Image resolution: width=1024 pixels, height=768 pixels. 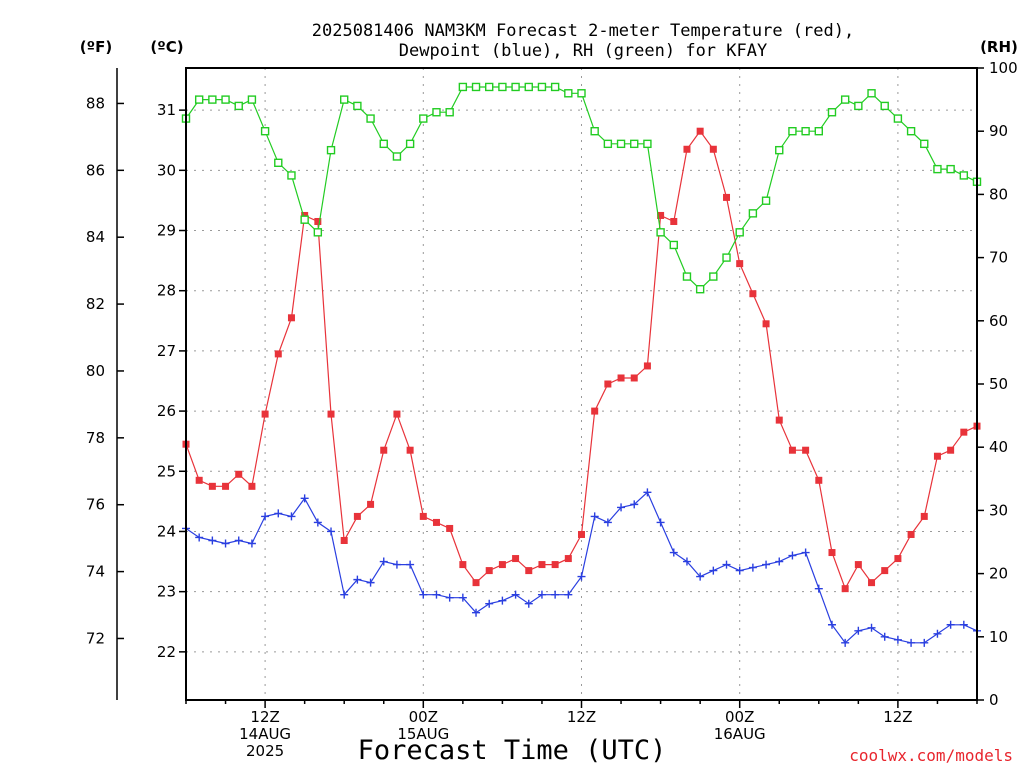 What do you see at coordinates (166, 47) in the screenshot?
I see `celsius-unit-label: (ºC)` at bounding box center [166, 47].